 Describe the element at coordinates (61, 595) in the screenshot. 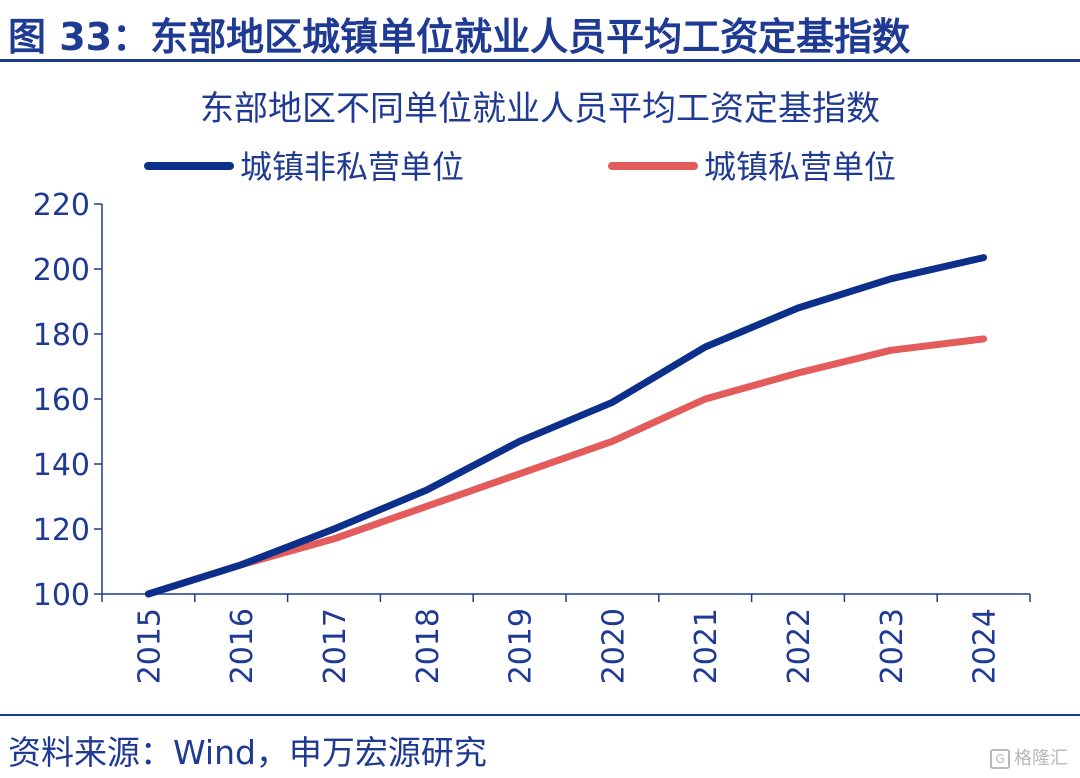

I see `y-tick-label-0: 100` at that location.